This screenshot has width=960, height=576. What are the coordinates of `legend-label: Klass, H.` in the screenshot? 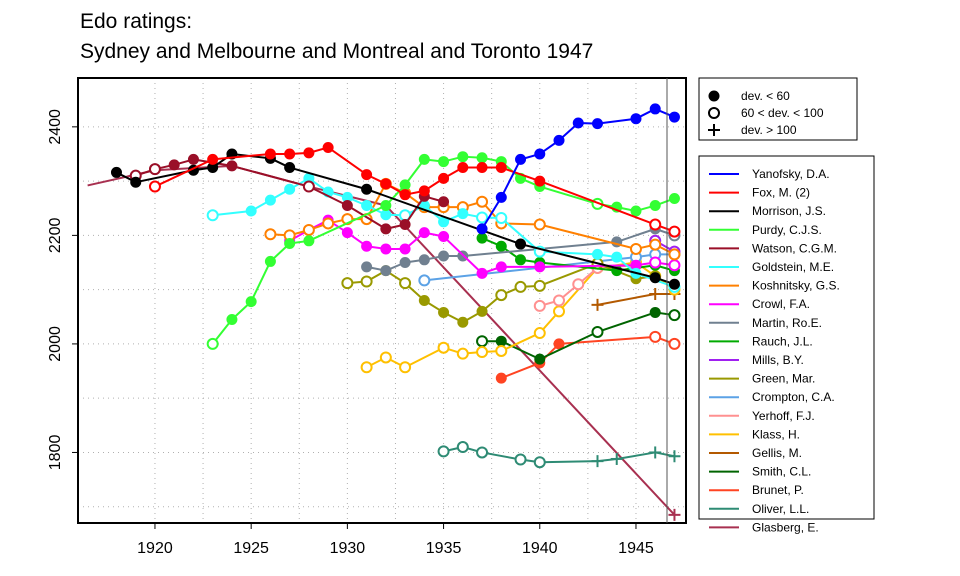 It's located at (776, 434).